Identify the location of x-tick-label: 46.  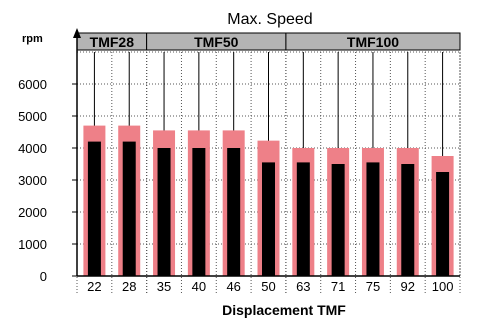
(233, 286).